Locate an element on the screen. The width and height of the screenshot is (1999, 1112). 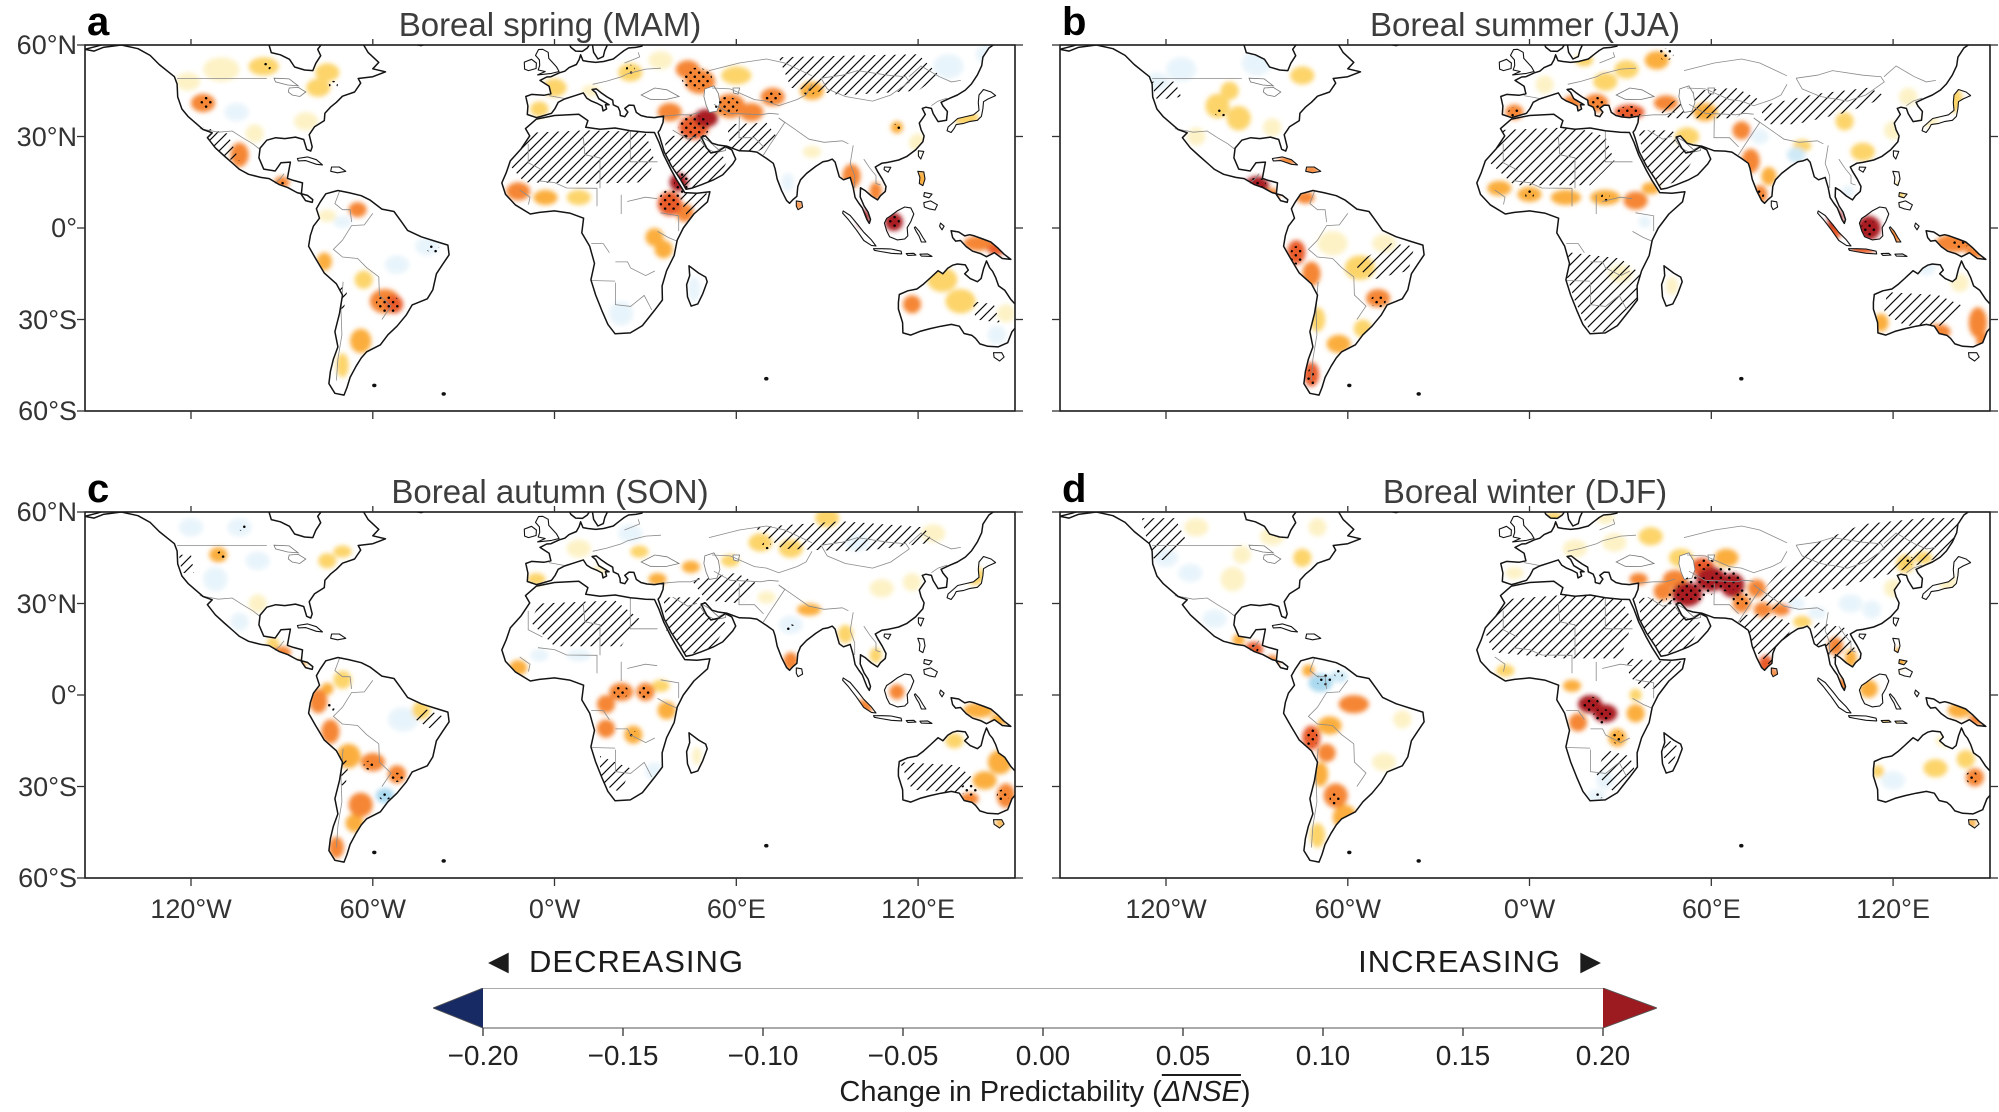
hatch-layer-b is located at coordinates (1558, 206).